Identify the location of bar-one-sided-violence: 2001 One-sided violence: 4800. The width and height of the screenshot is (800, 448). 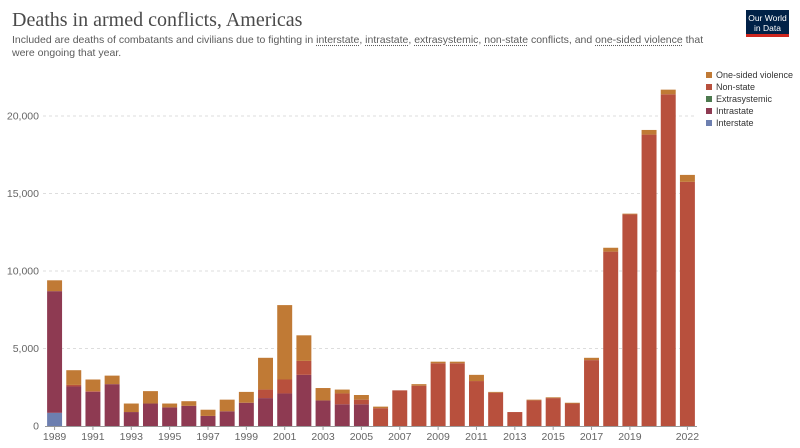
(285, 342).